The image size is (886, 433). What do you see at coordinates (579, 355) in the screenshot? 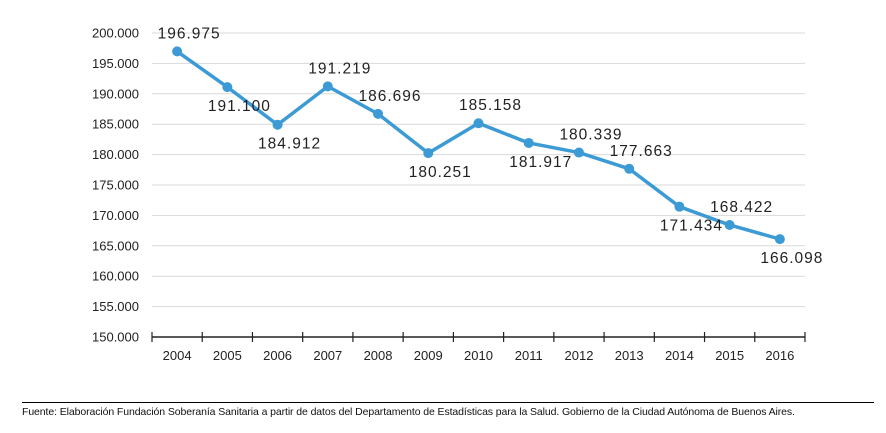
I see `x-tick-label: 2012` at bounding box center [579, 355].